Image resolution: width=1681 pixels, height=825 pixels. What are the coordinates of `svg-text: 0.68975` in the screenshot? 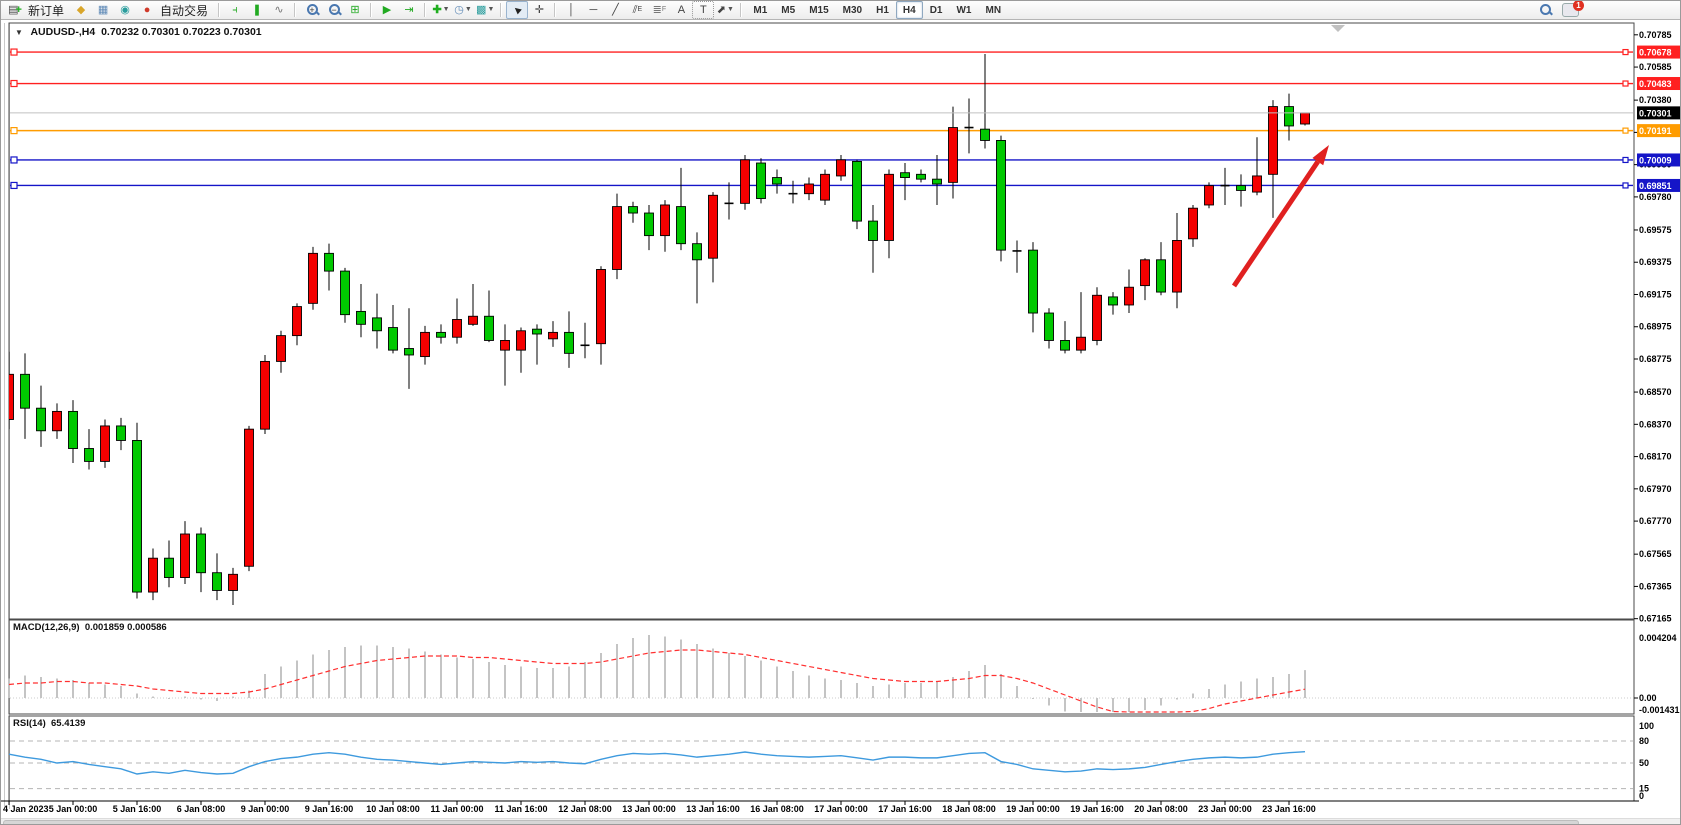 It's located at (1655, 327).